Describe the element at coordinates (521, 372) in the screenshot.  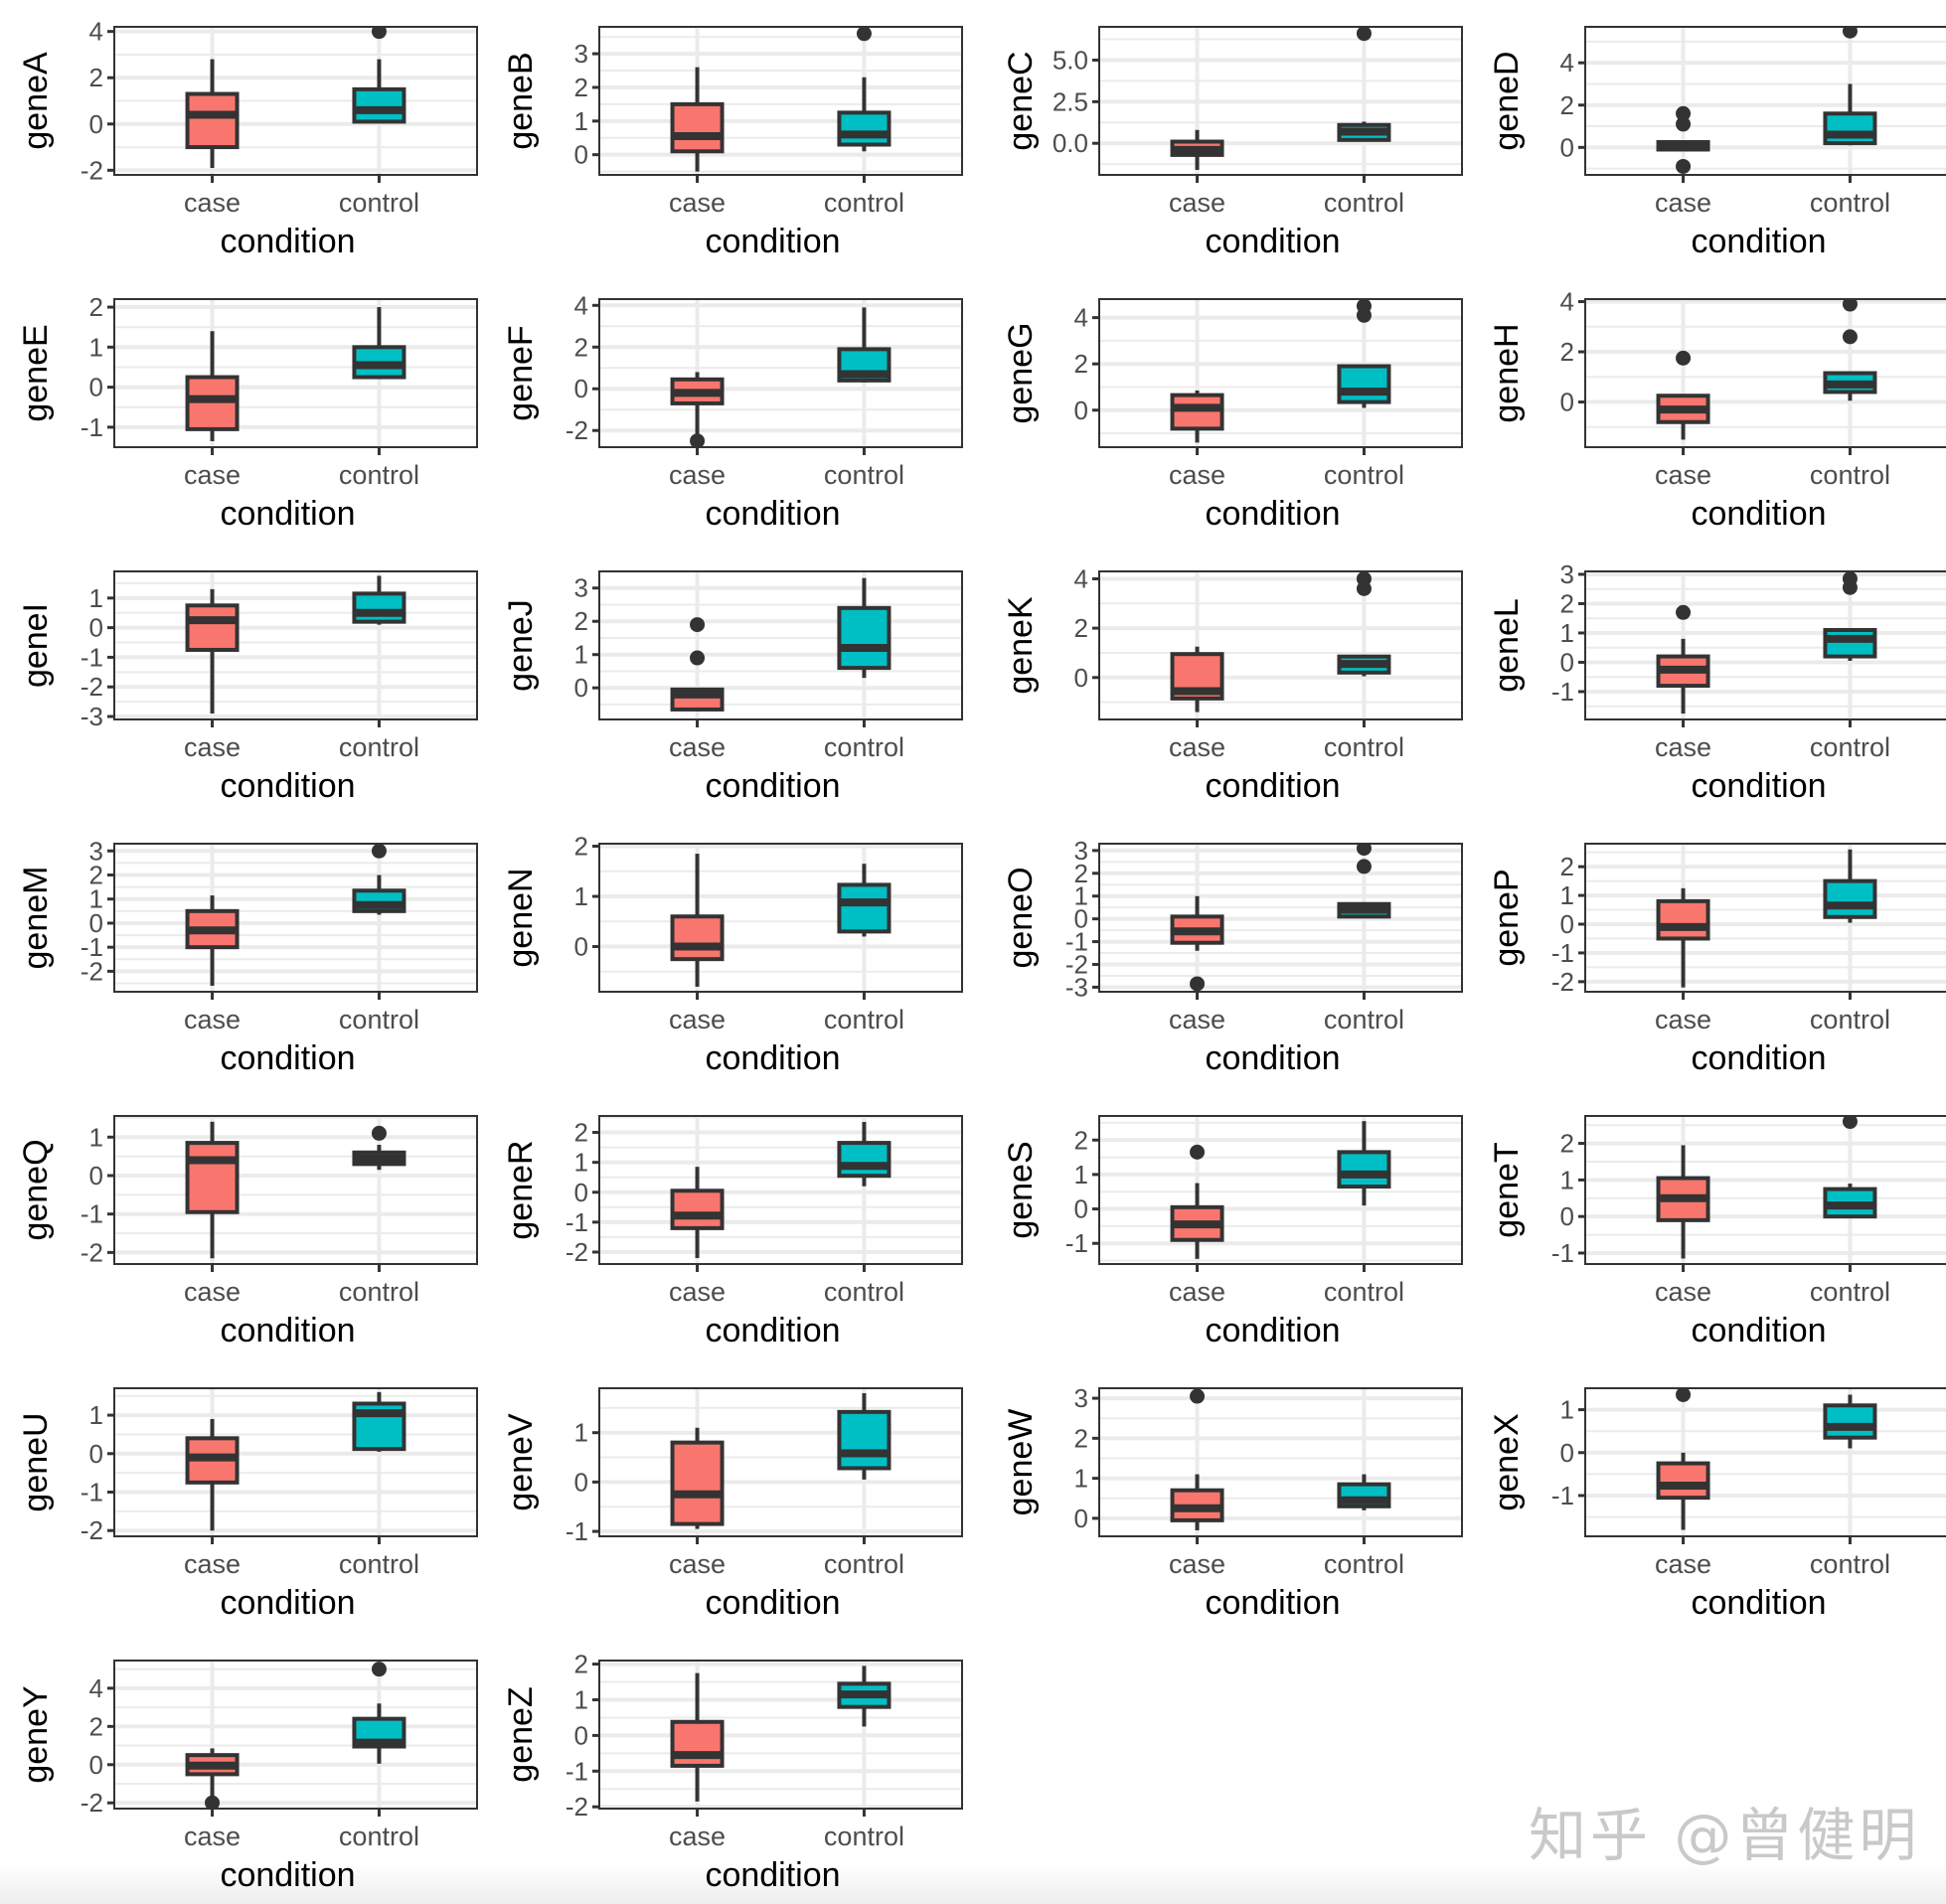
I see `y-axis-title: geneF` at that location.